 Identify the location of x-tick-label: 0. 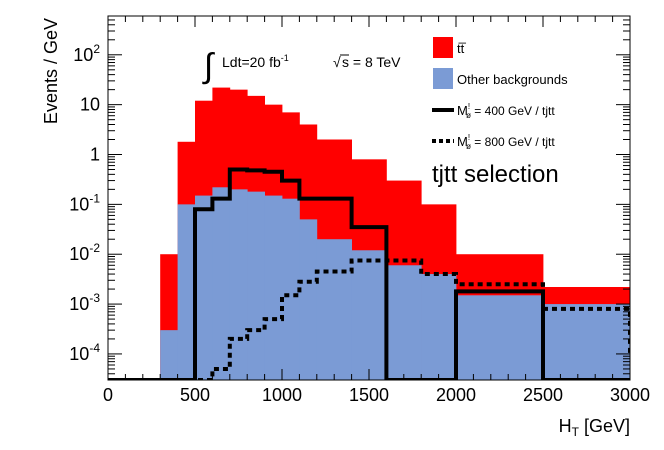
(108, 395).